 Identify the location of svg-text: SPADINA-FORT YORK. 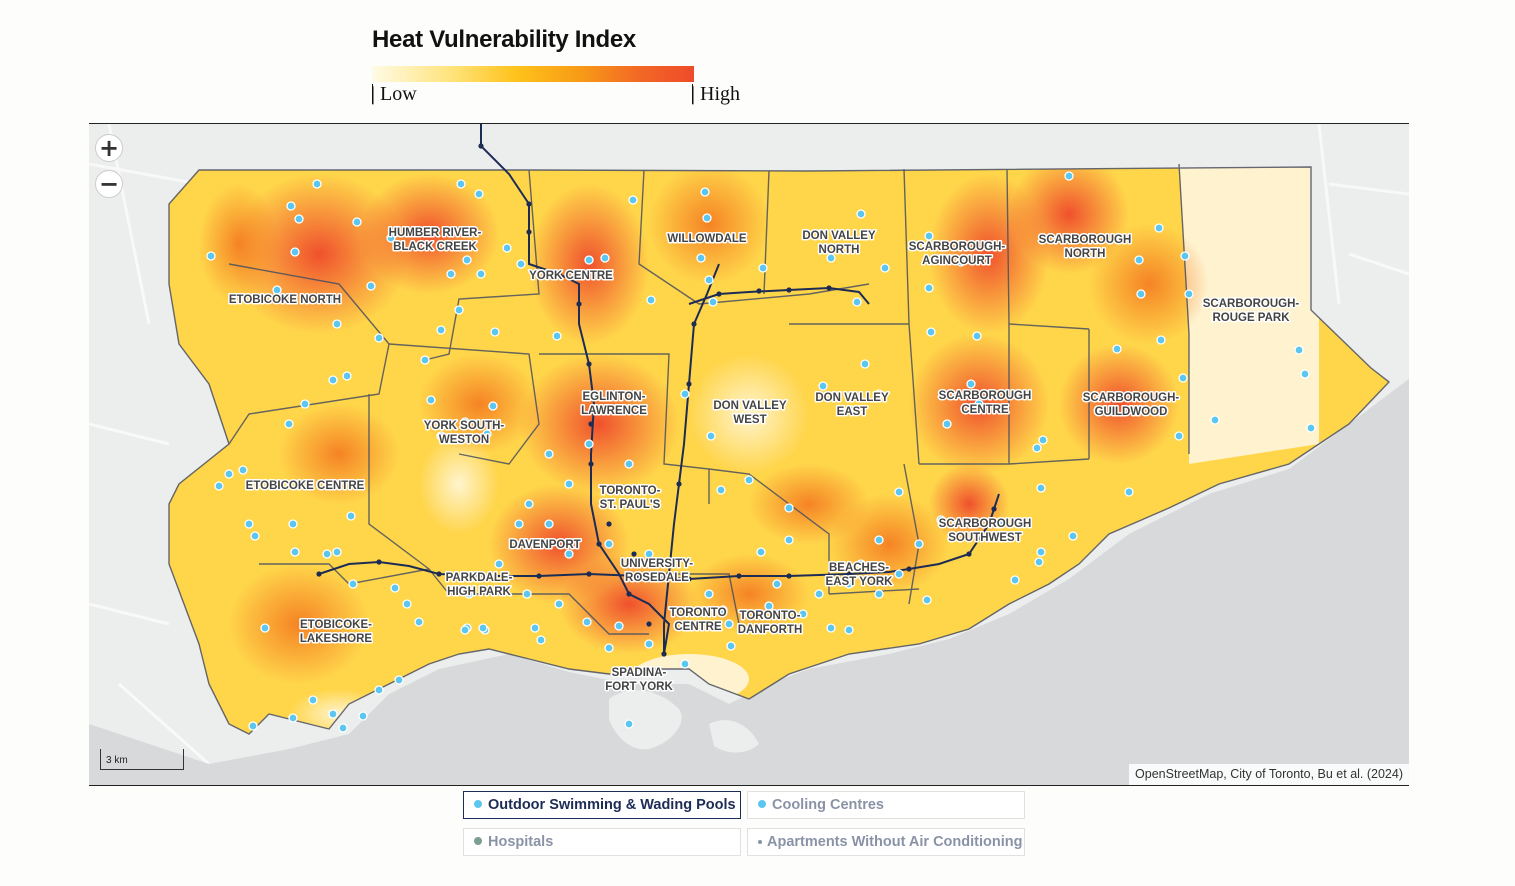
(639, 680).